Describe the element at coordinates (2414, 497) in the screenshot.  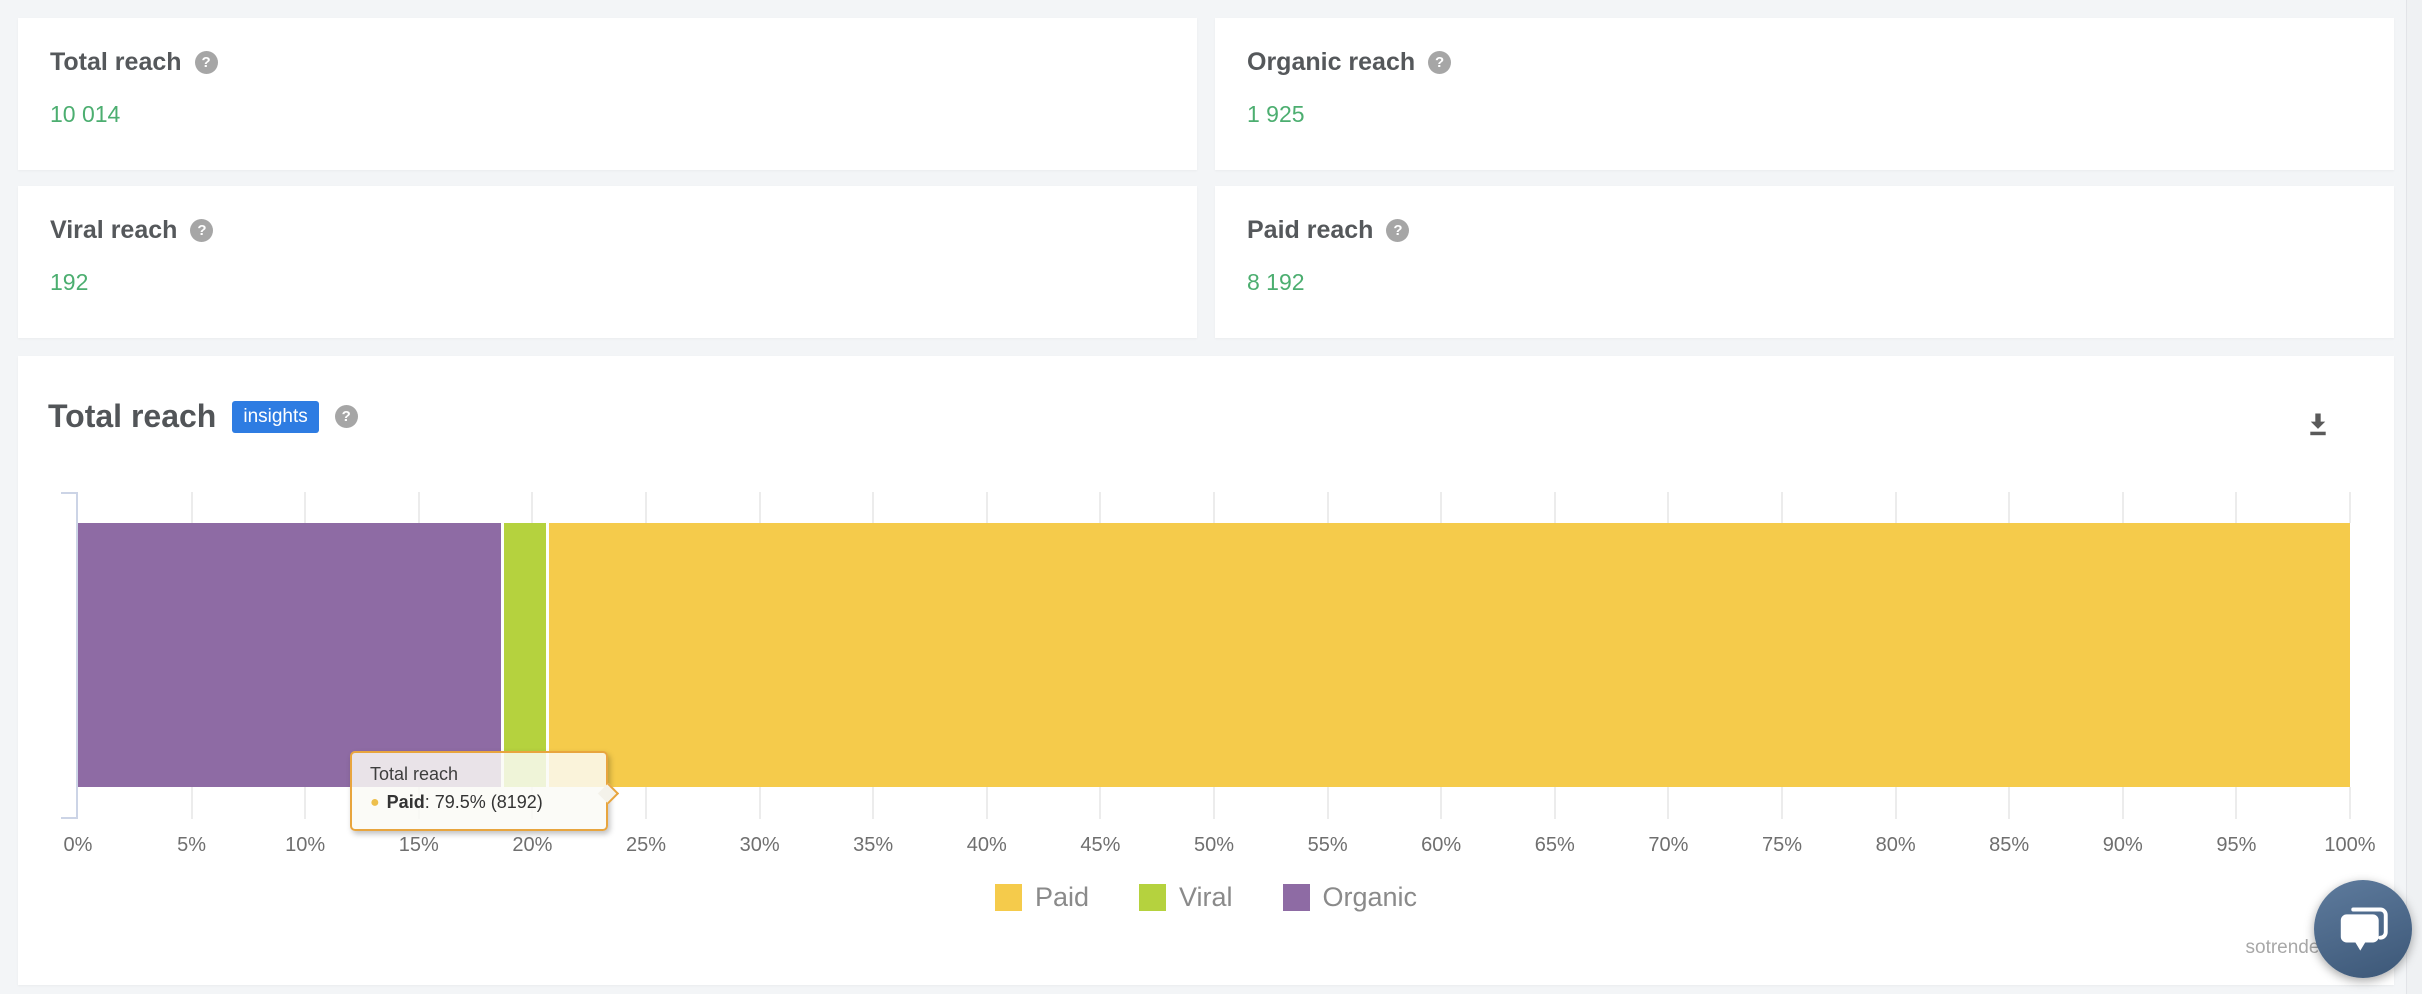
I see `scrollbar` at that location.